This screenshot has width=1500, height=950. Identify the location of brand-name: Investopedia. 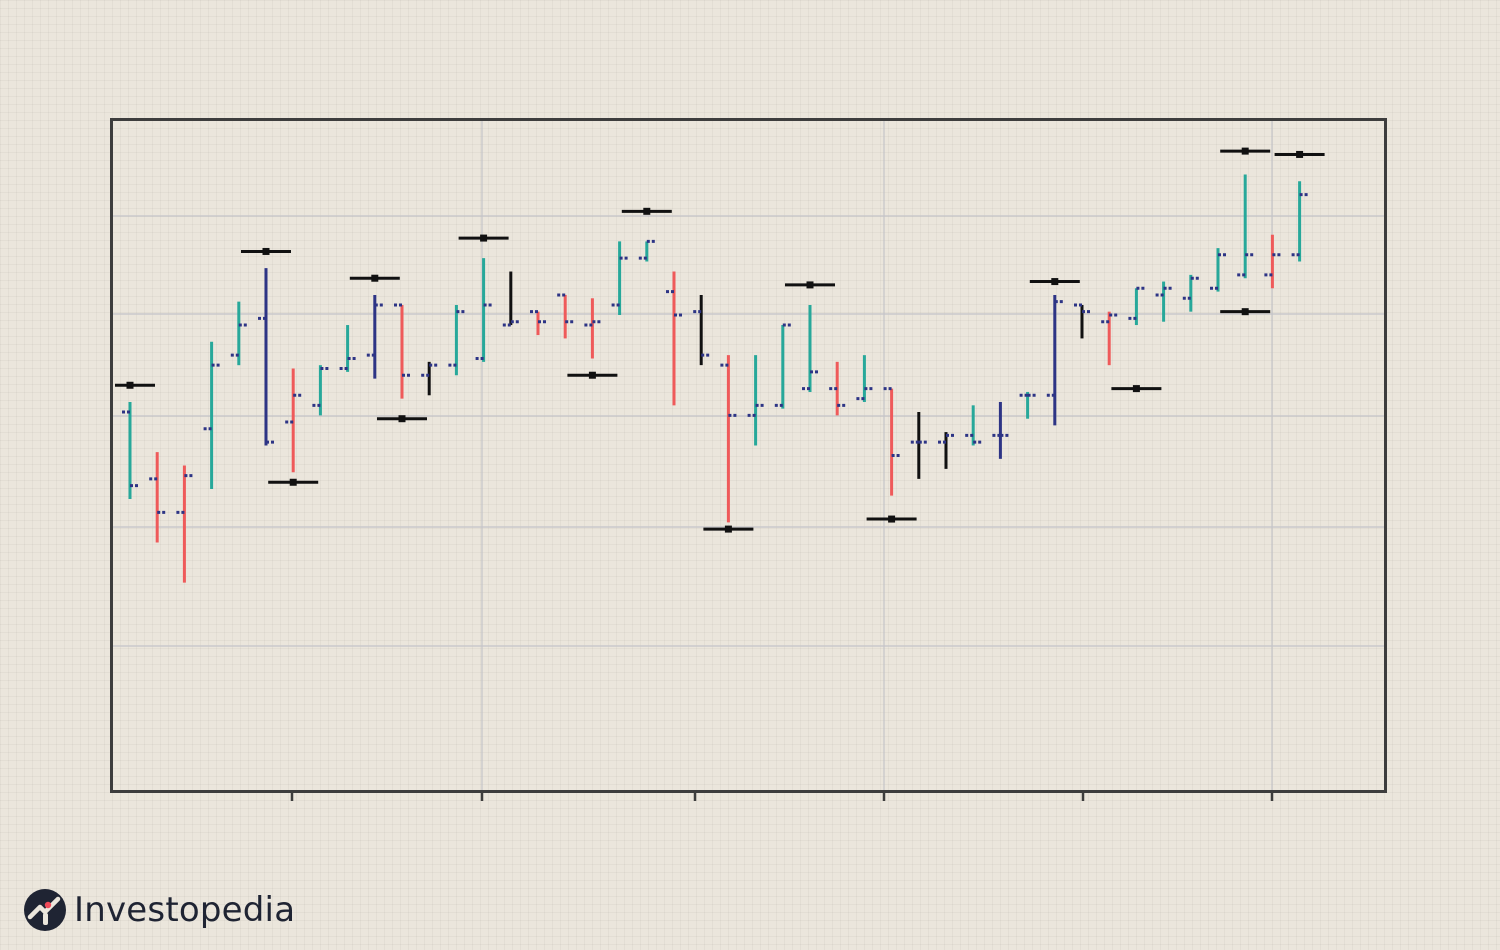
(185, 910).